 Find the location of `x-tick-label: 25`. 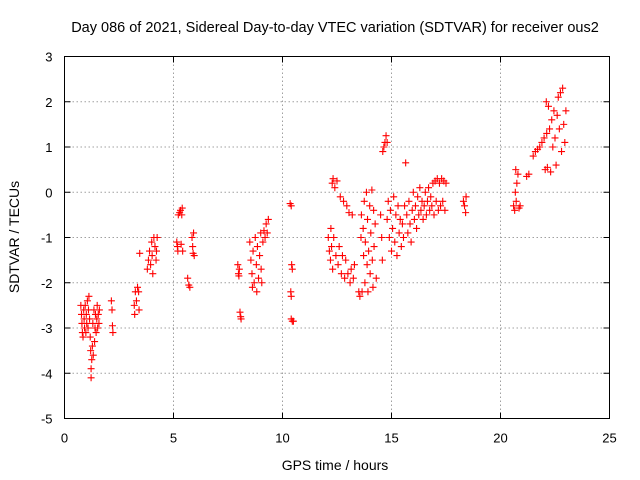

x-tick-label: 25 is located at coordinates (609, 438).